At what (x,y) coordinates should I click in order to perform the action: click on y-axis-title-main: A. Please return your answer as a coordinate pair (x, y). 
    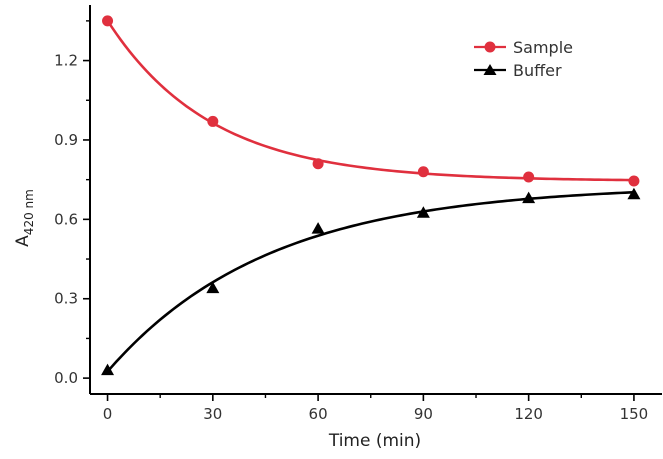
    Looking at the image, I should click on (23, 241).